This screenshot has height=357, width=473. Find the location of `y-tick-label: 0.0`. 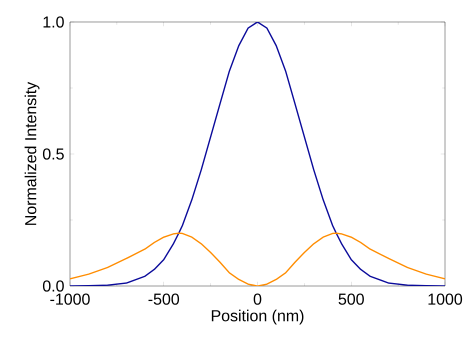

y-tick-label: 0.0 is located at coordinates (53, 286).